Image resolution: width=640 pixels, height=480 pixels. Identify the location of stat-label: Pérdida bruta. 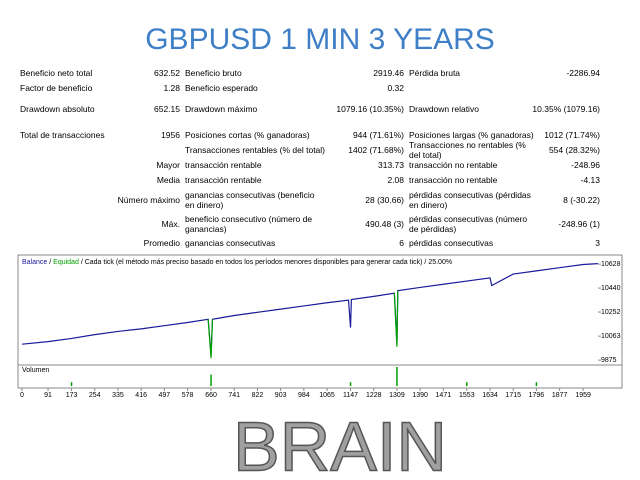
(435, 73).